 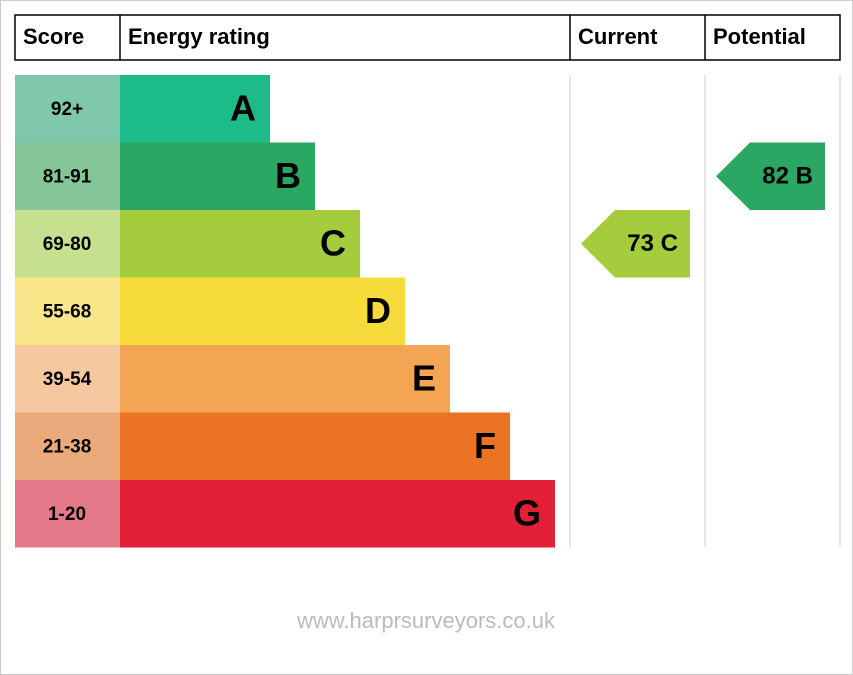 I want to click on header-cell: Potential, so click(x=759, y=36).